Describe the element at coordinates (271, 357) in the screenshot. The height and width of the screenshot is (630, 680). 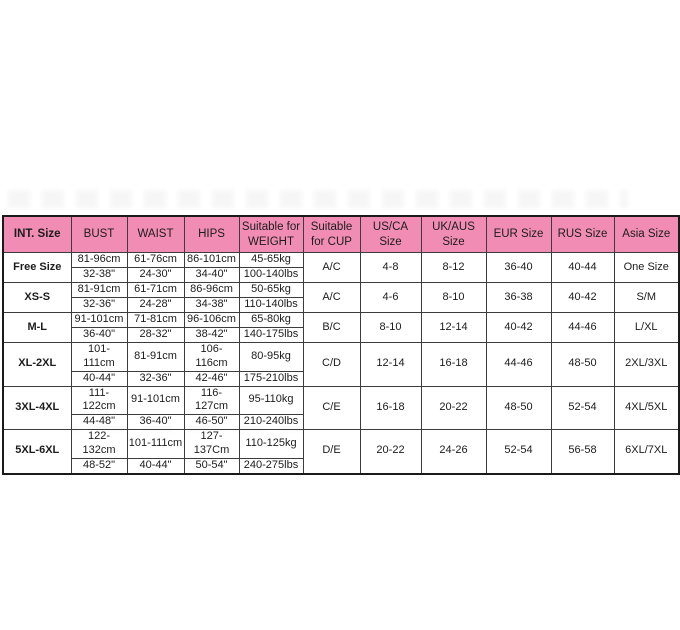
I see `weight-kg-cell: 80-95kg` at that location.